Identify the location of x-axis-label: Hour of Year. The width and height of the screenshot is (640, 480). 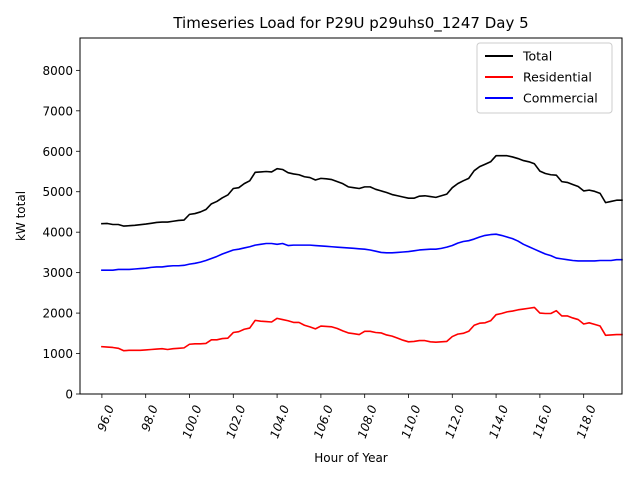
(351, 458).